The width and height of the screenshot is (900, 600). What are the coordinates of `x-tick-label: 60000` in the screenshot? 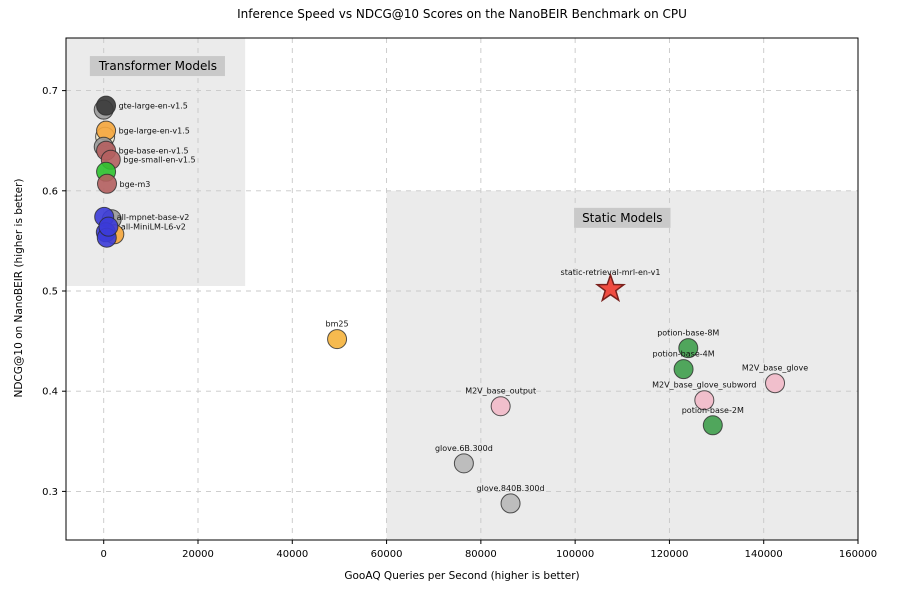 It's located at (387, 554).